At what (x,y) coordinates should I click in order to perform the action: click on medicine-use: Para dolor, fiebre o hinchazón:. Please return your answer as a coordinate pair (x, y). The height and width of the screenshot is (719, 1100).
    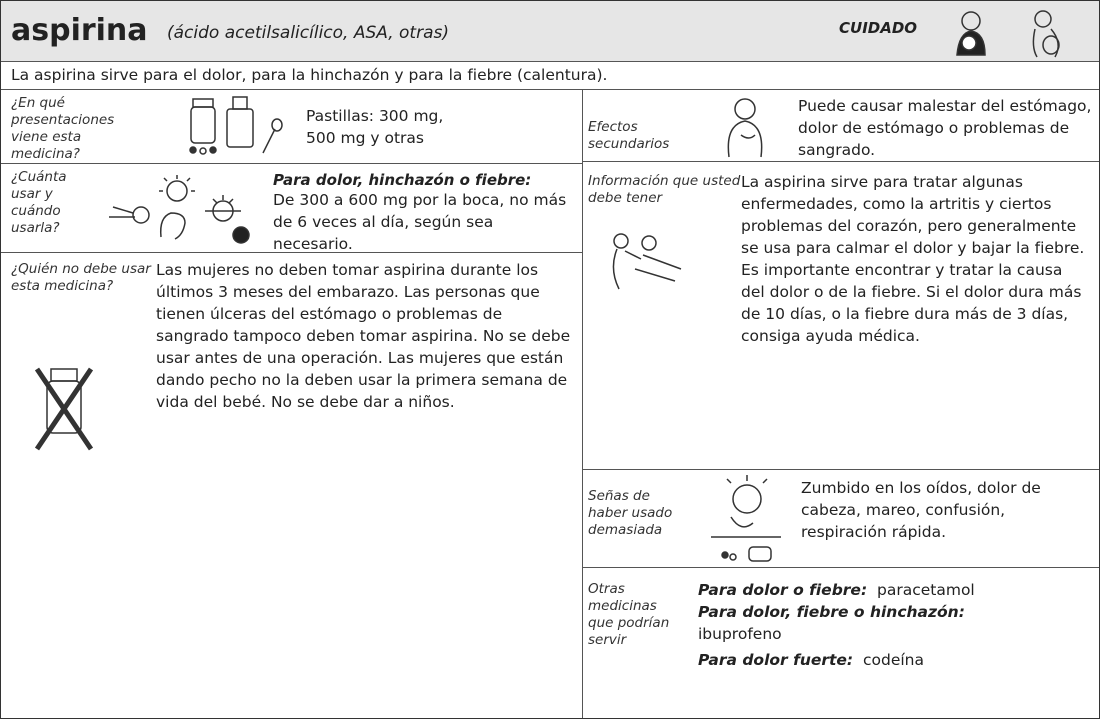
    Looking at the image, I should click on (831, 612).